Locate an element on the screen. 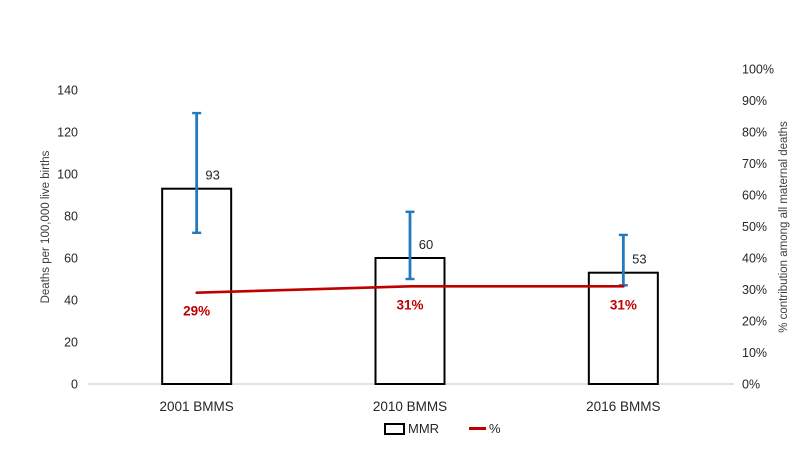 The width and height of the screenshot is (800, 450). left-axis-title: Deaths per 100,000 live births is located at coordinates (46, 227).